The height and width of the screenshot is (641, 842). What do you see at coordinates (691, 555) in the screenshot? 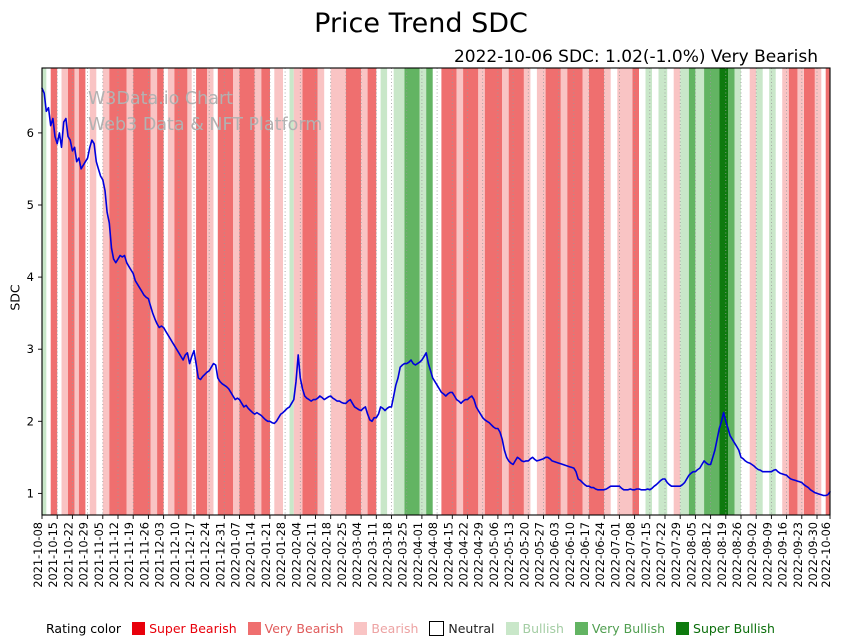
I see `x-tick-label: 2022-08-05` at bounding box center [691, 555].